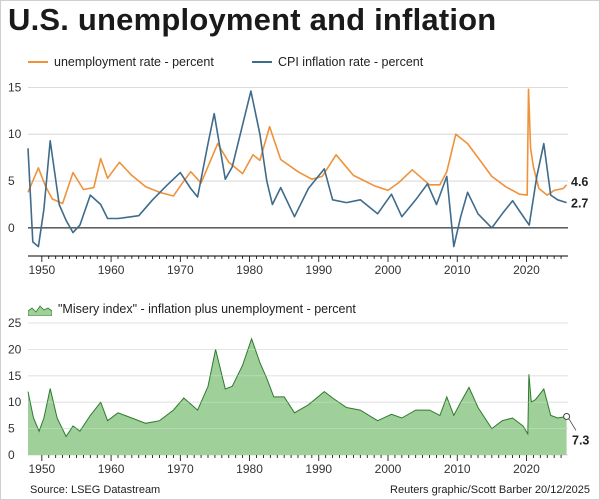 The image size is (600, 500). Describe the element at coordinates (262, 61) in the screenshot. I see `legend-cpi-swatch` at that location.